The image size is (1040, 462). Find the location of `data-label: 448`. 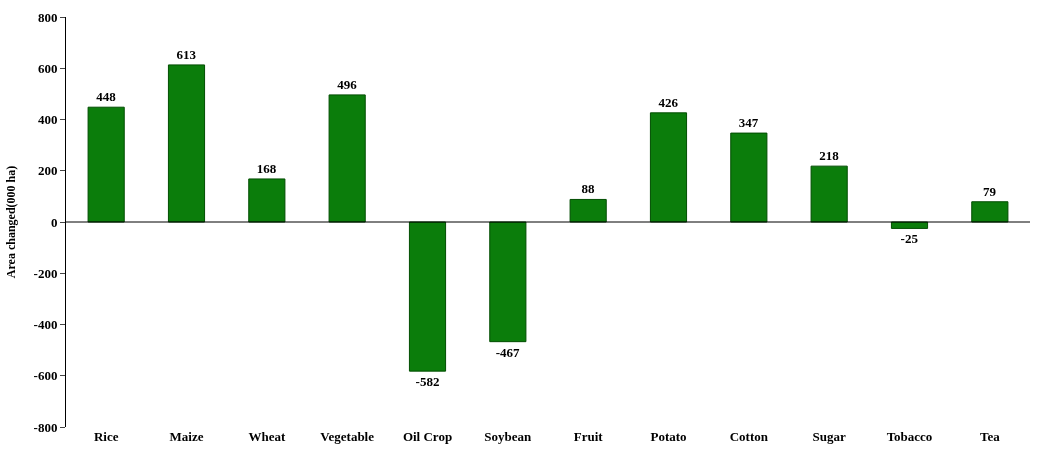

data-label: 448 is located at coordinates (106, 97).